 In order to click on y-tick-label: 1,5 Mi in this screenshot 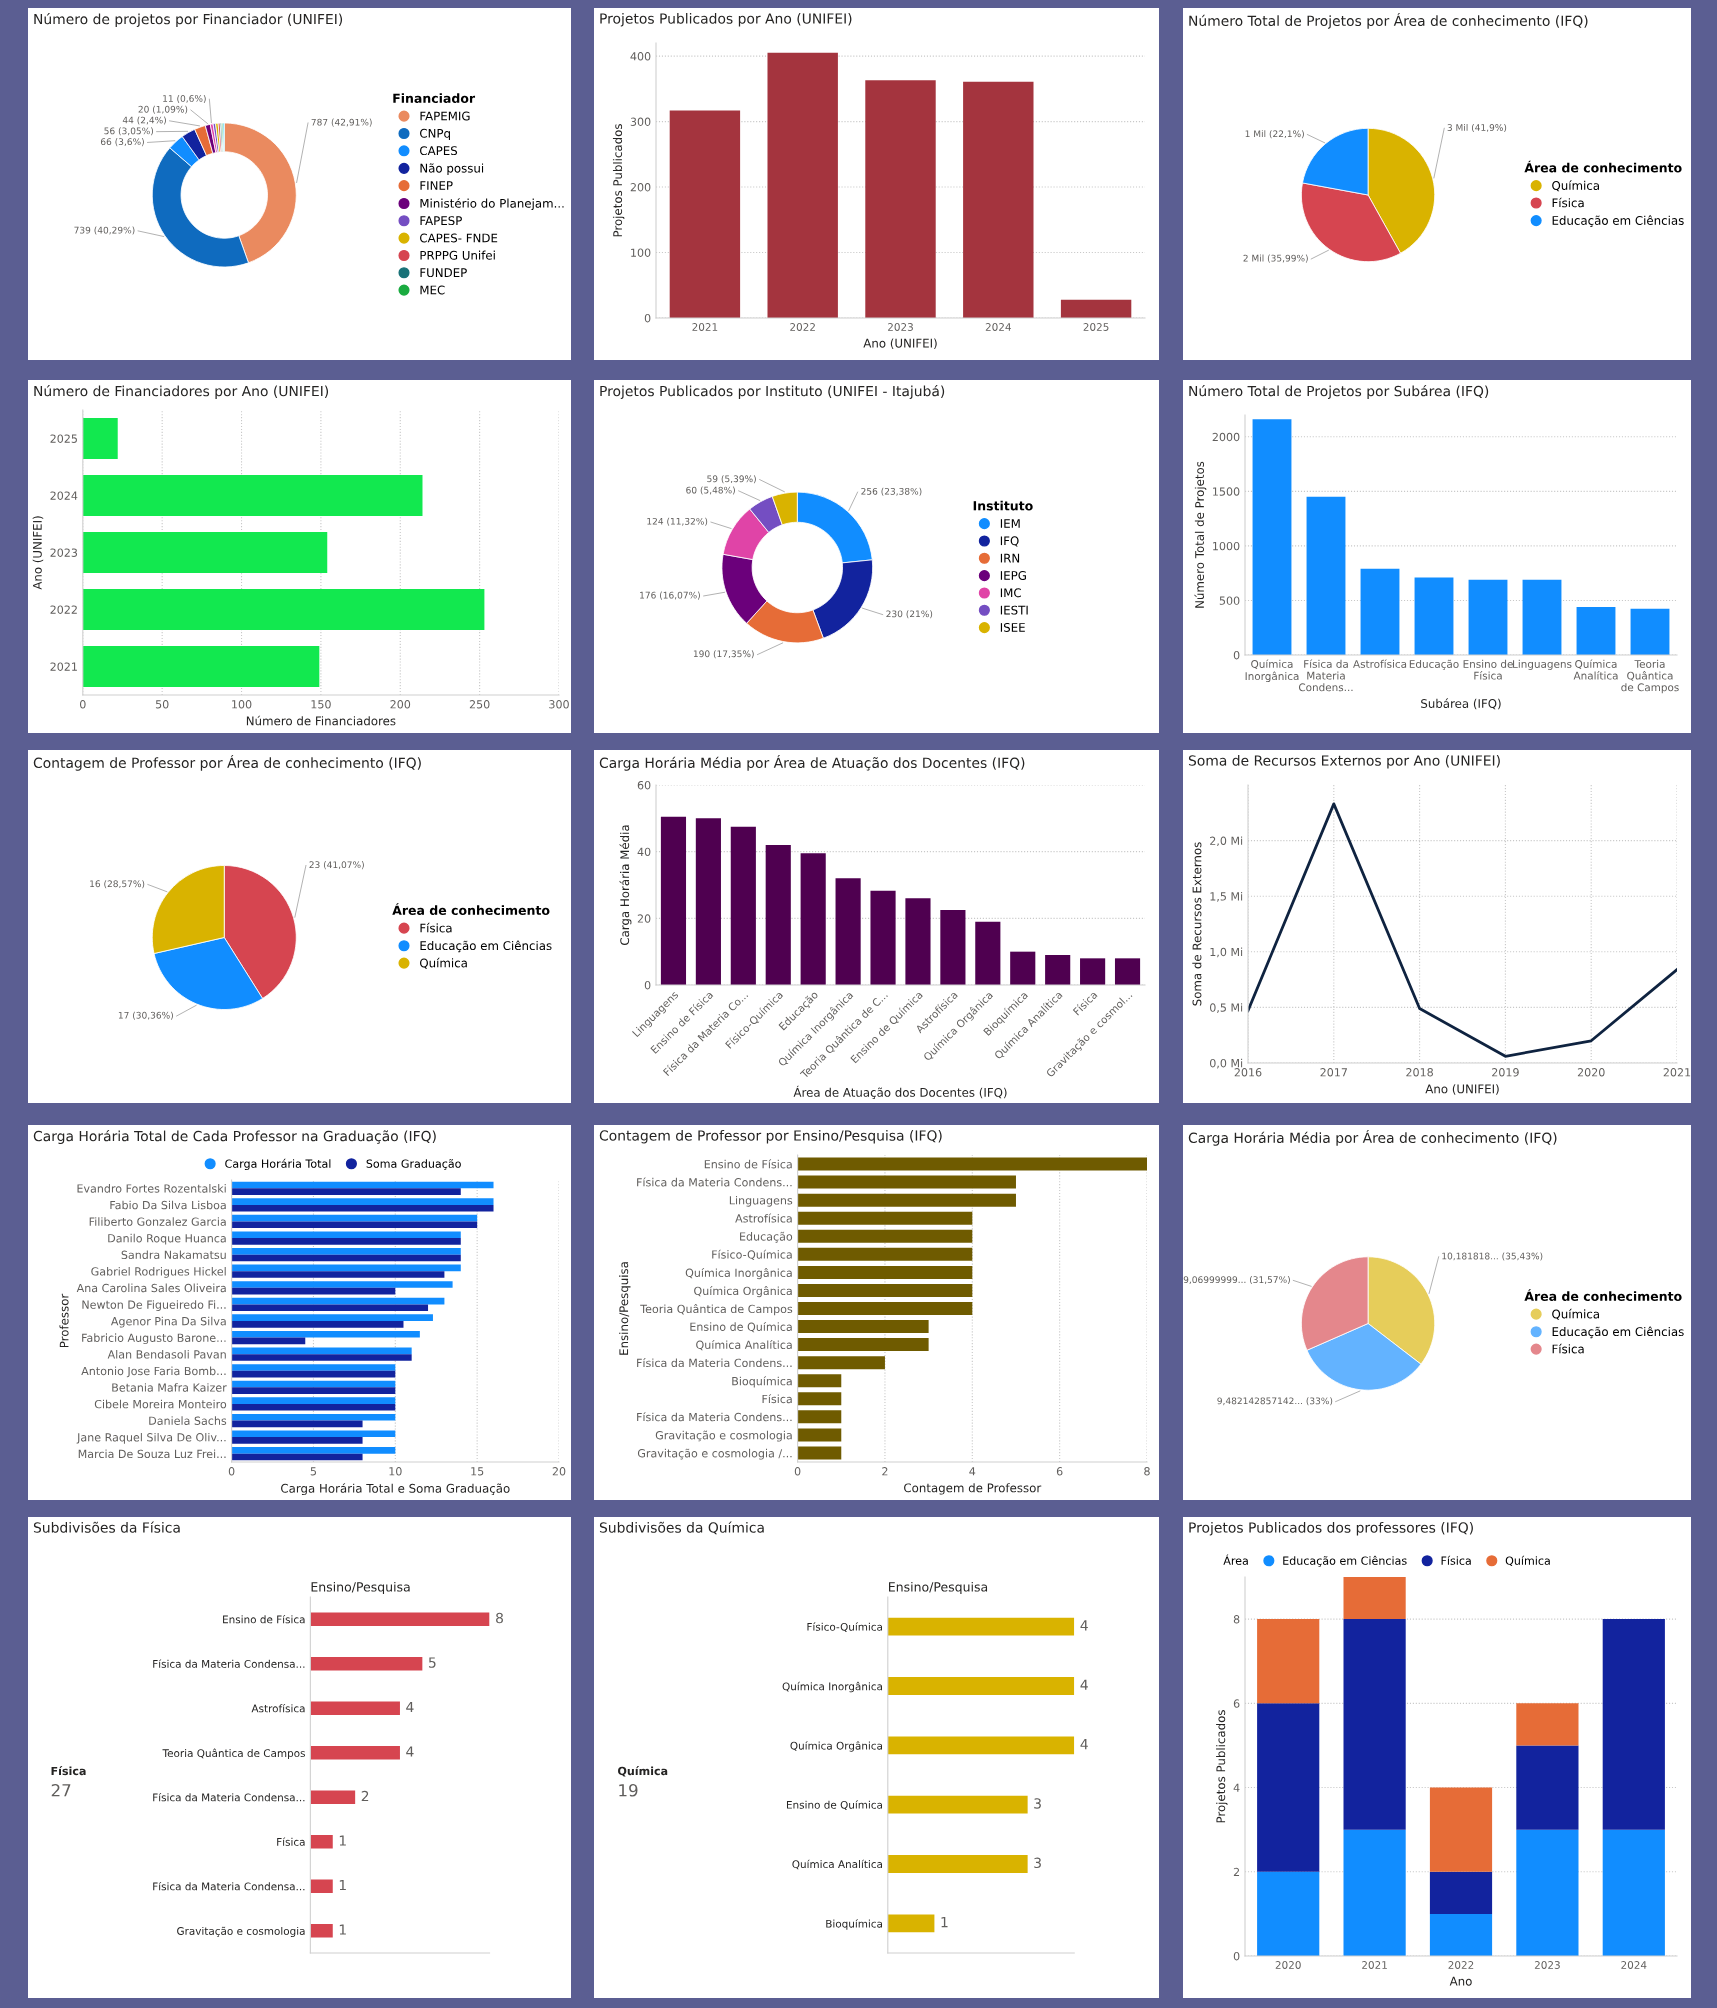, I will do `click(1226, 896)`.